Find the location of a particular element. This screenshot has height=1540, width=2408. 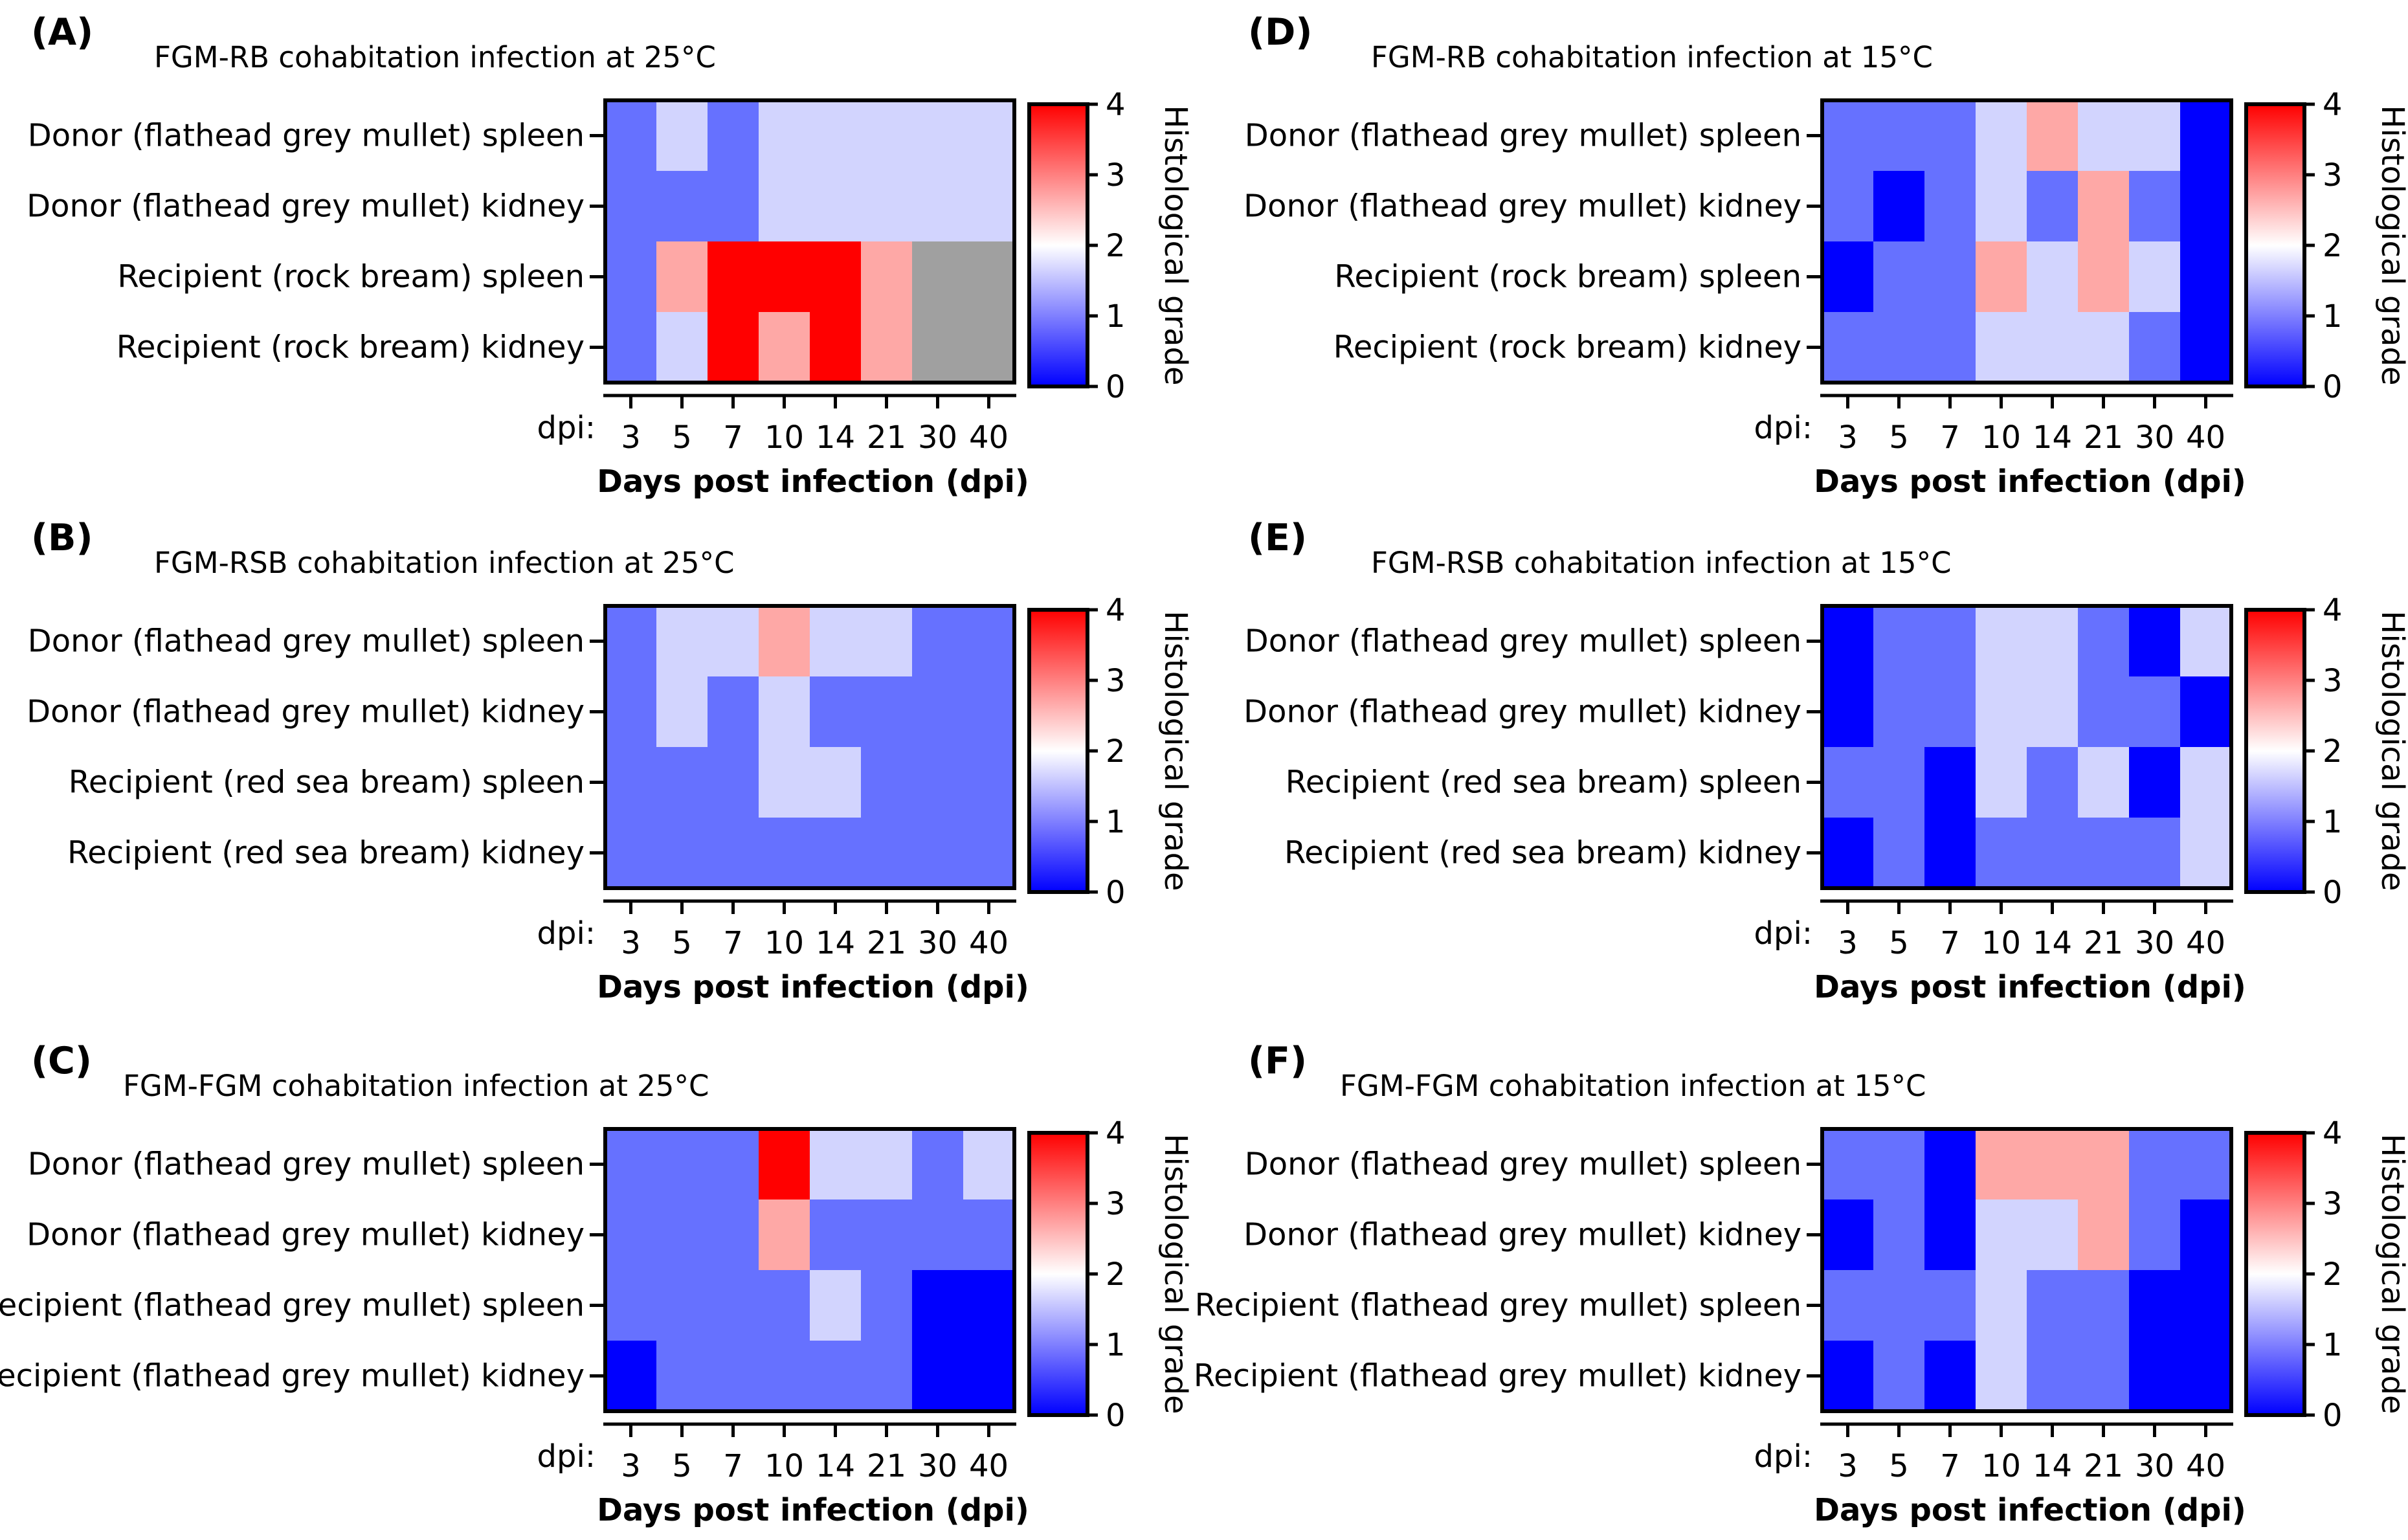

row-label: Donor (flathead grey mullet) kidney is located at coordinates (306, 206).